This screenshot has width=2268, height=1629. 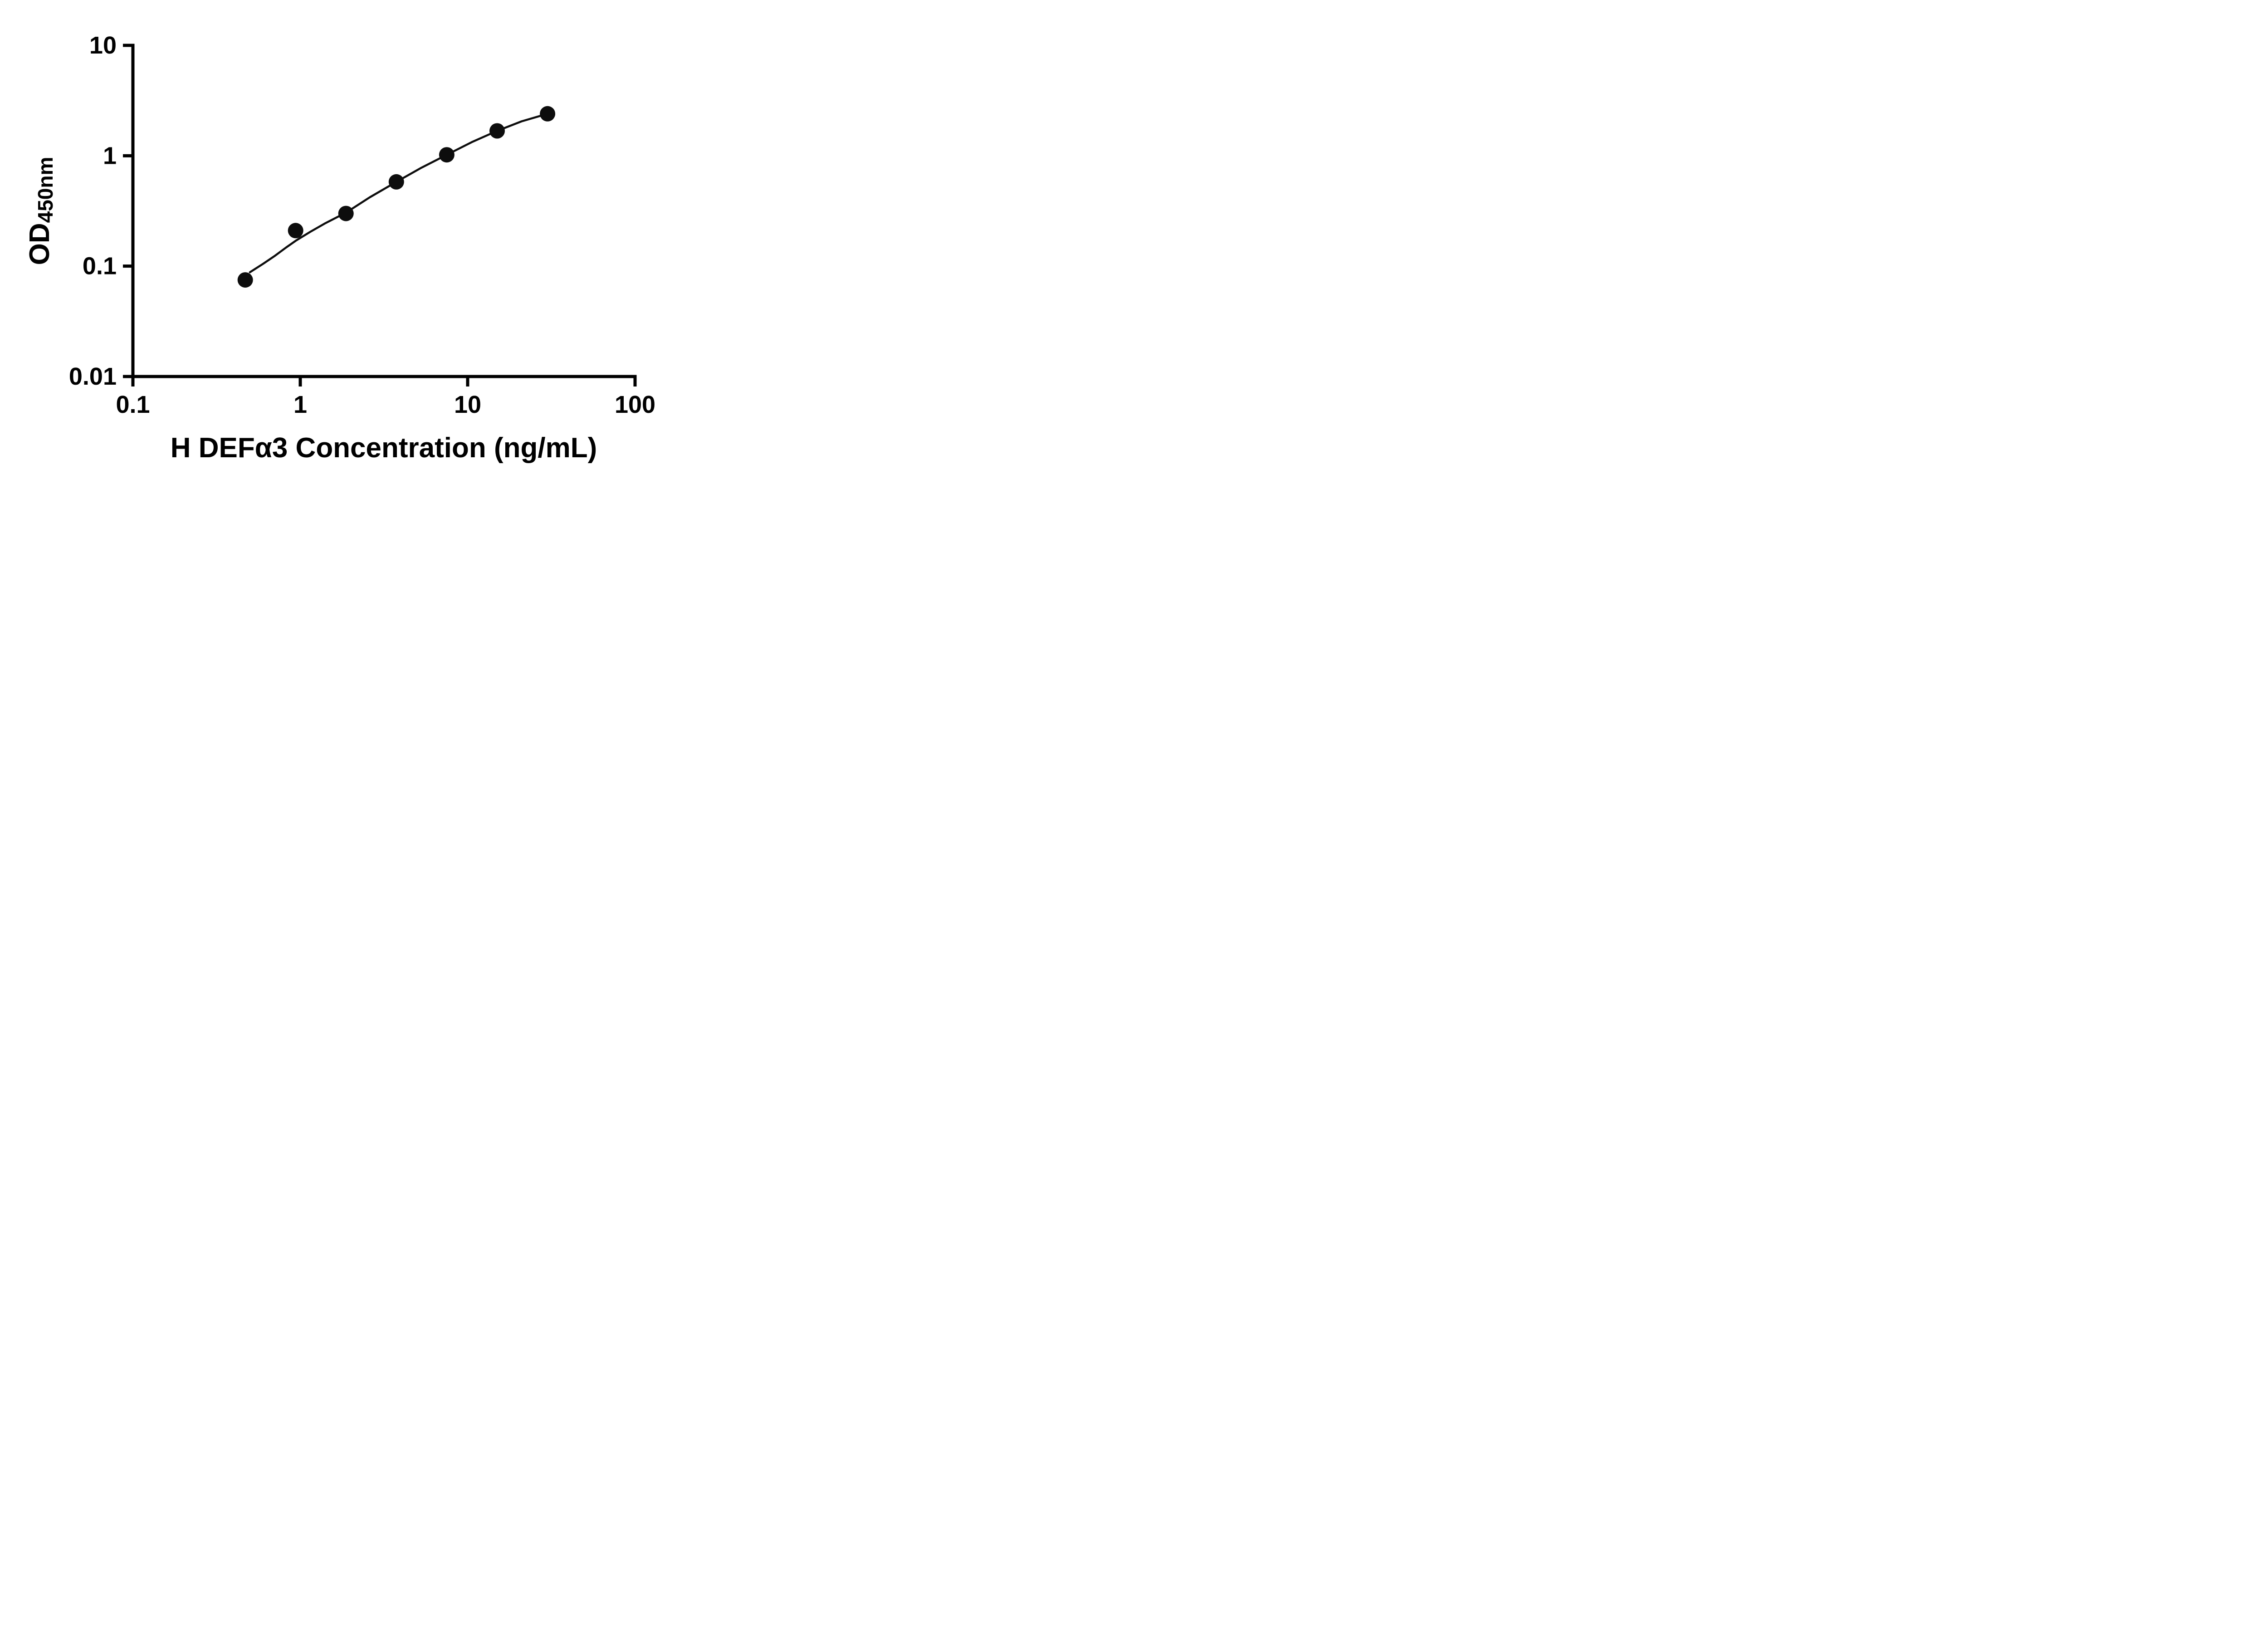 What do you see at coordinates (384, 448) in the screenshot?
I see `x-axis-title: H DEFα3 Concentration (ng/mL)` at bounding box center [384, 448].